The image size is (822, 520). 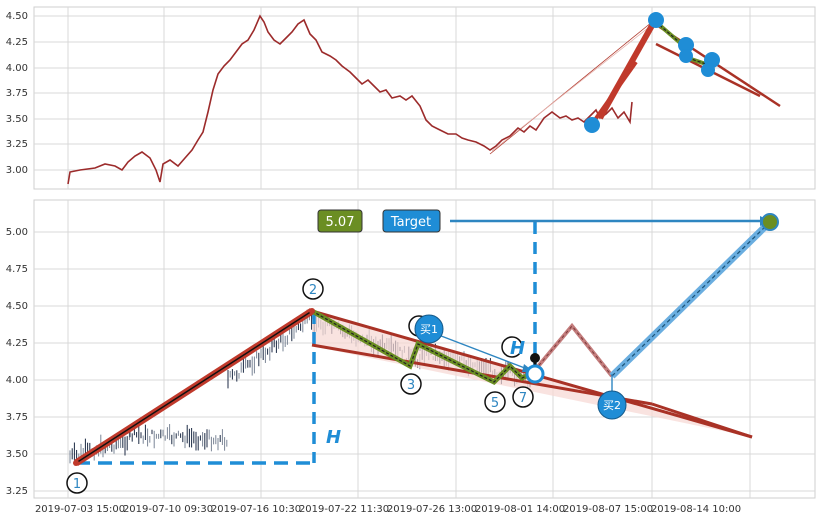 What do you see at coordinates (770, 222) in the screenshot?
I see `target-dot` at bounding box center [770, 222].